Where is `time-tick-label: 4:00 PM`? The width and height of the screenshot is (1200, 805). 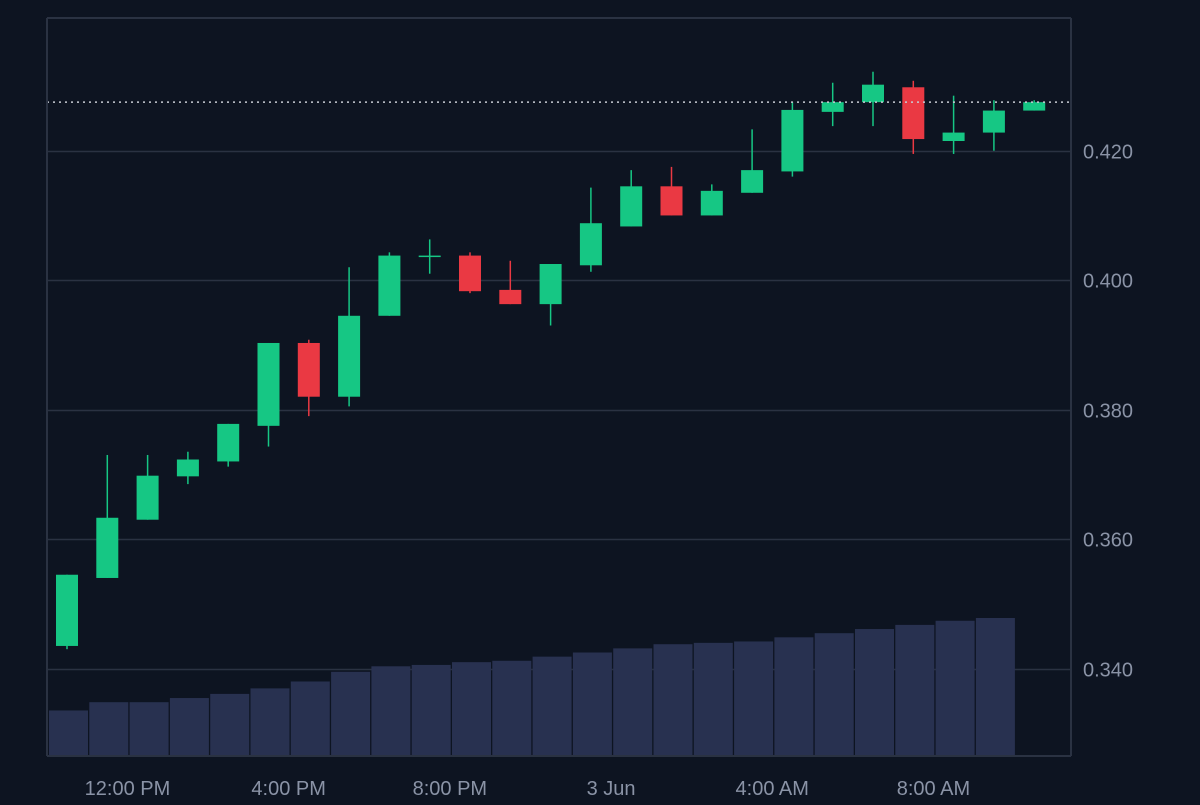 time-tick-label: 4:00 PM is located at coordinates (288, 789).